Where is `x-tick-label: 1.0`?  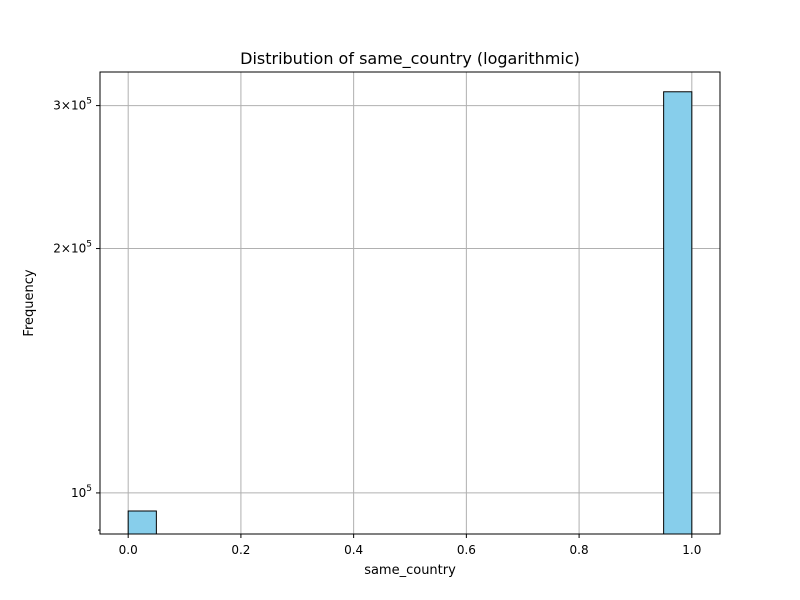
x-tick-label: 1.0 is located at coordinates (691, 550).